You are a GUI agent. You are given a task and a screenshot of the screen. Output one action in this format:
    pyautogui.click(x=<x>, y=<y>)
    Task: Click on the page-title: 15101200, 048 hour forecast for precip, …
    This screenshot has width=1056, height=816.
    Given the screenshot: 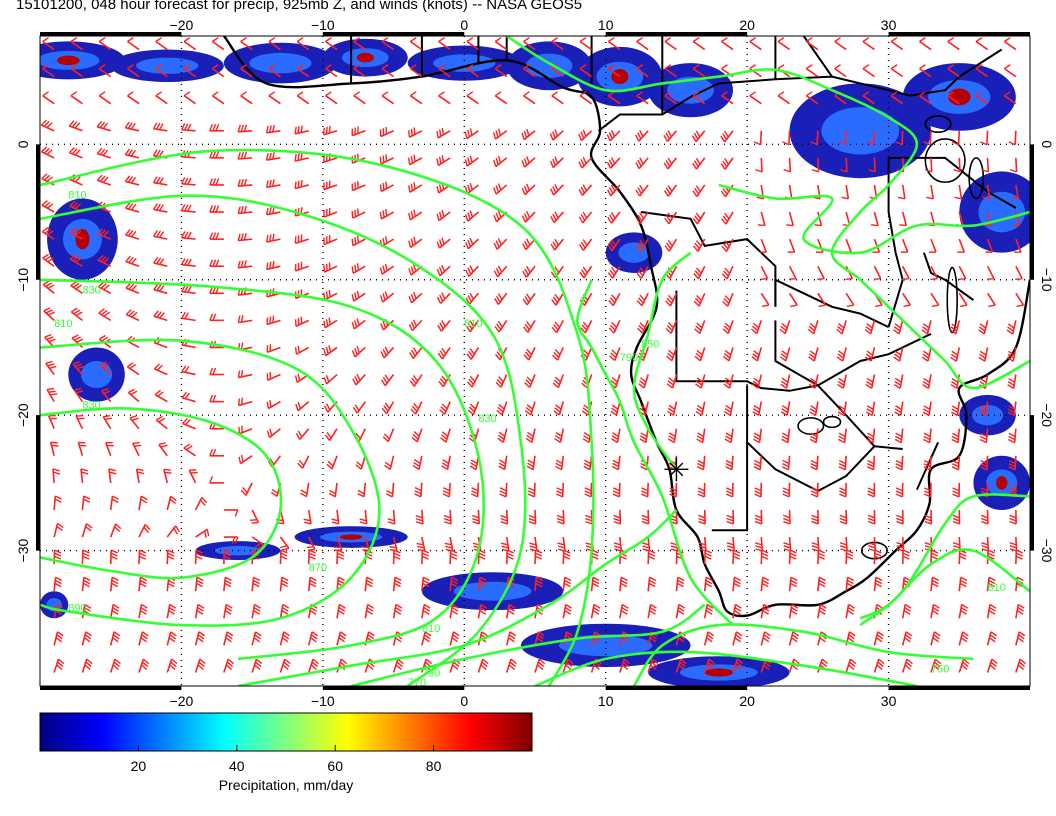 What is the action you would take?
    pyautogui.click(x=299, y=6)
    